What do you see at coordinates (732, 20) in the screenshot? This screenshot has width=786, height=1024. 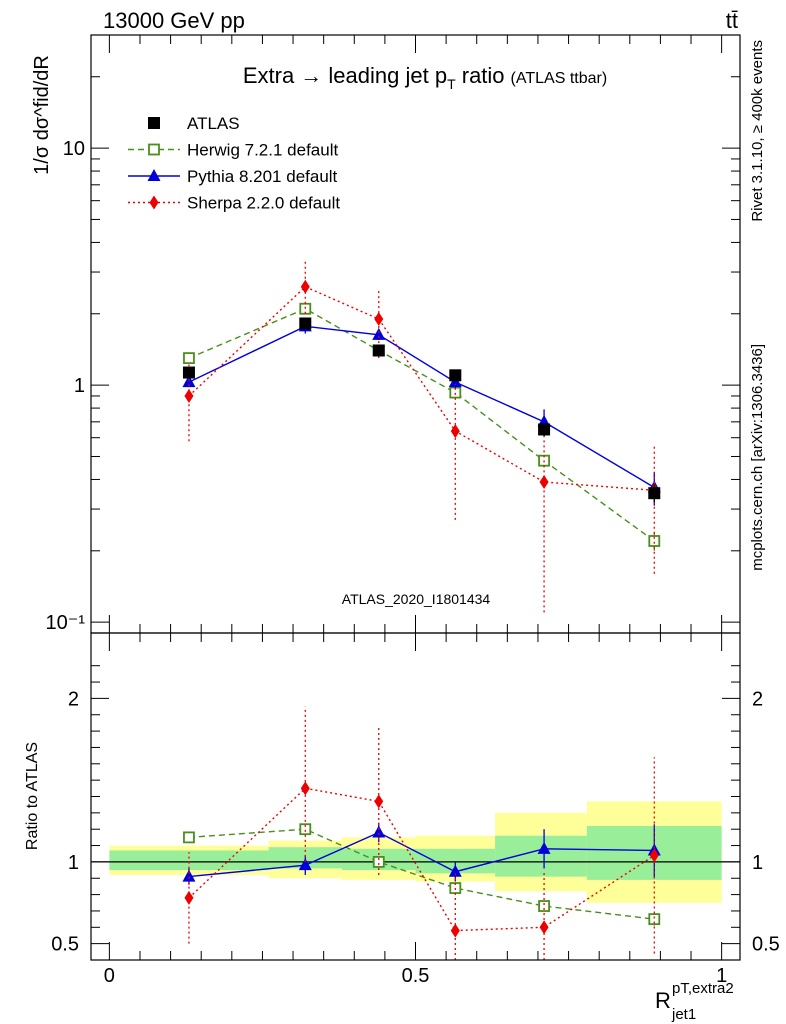 I see `header-final-state: tt̄` at bounding box center [732, 20].